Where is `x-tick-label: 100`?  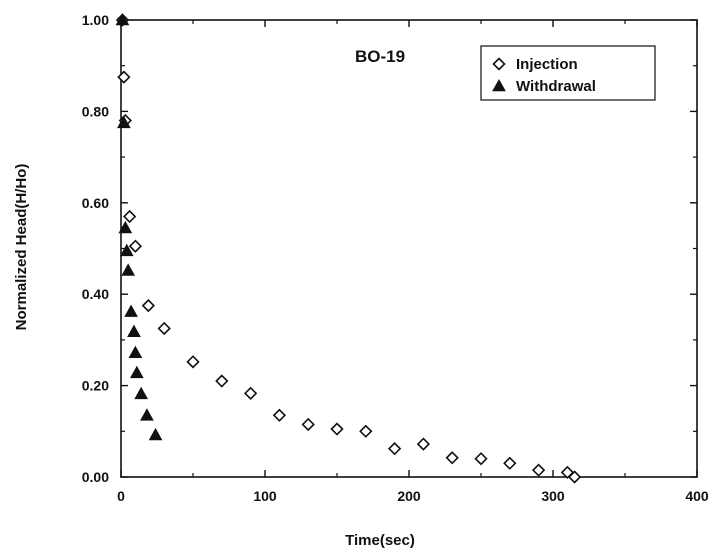 x-tick-label: 100 is located at coordinates (265, 496).